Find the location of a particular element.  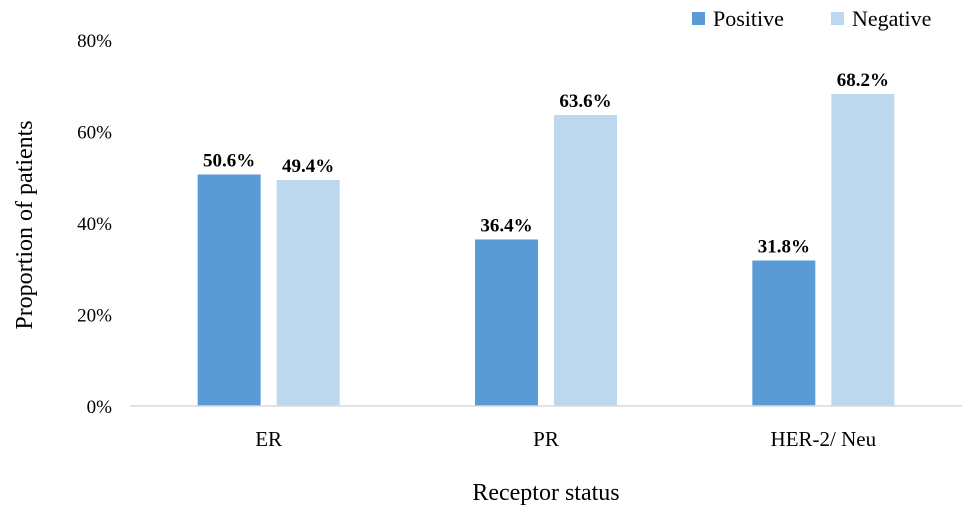

legend-label-positive: Positive is located at coordinates (748, 18).